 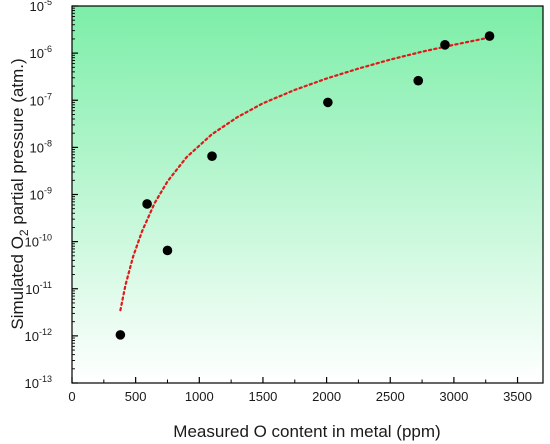 I want to click on y-tick-label: 10⁻⁷, so click(x=41, y=99).